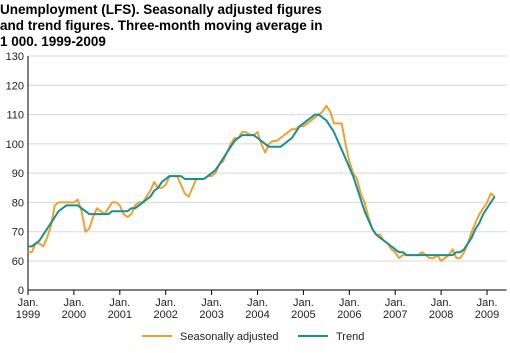 This screenshot has height=353, width=510. What do you see at coordinates (165, 315) in the screenshot?
I see `x-tick-label-line: 2002` at bounding box center [165, 315].